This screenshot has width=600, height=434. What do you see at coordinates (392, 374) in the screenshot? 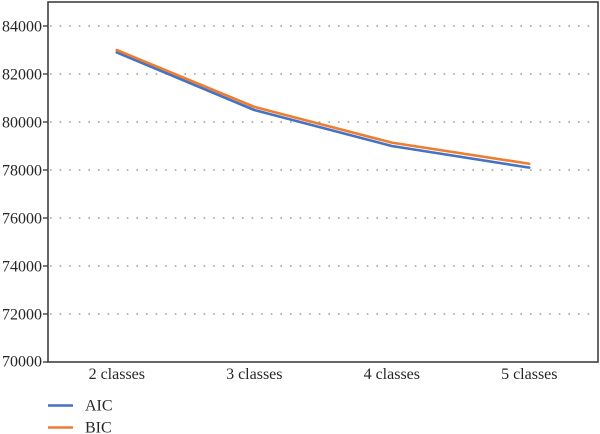
I see `x-category-label: 4 classes` at bounding box center [392, 374].